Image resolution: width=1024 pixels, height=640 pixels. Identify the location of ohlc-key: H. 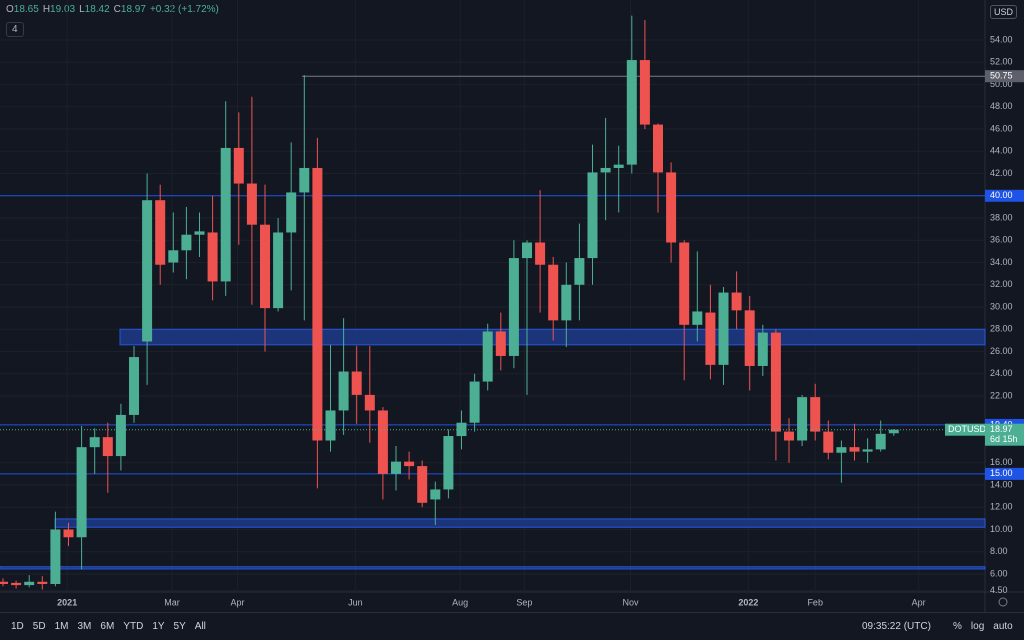
(46, 9).